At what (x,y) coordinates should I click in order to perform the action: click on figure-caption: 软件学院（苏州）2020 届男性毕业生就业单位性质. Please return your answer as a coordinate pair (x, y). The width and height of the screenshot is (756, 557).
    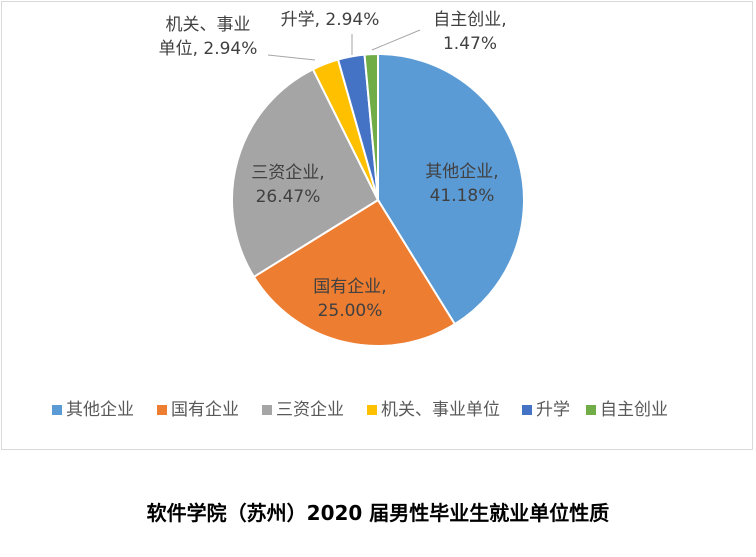
    Looking at the image, I should click on (378, 513).